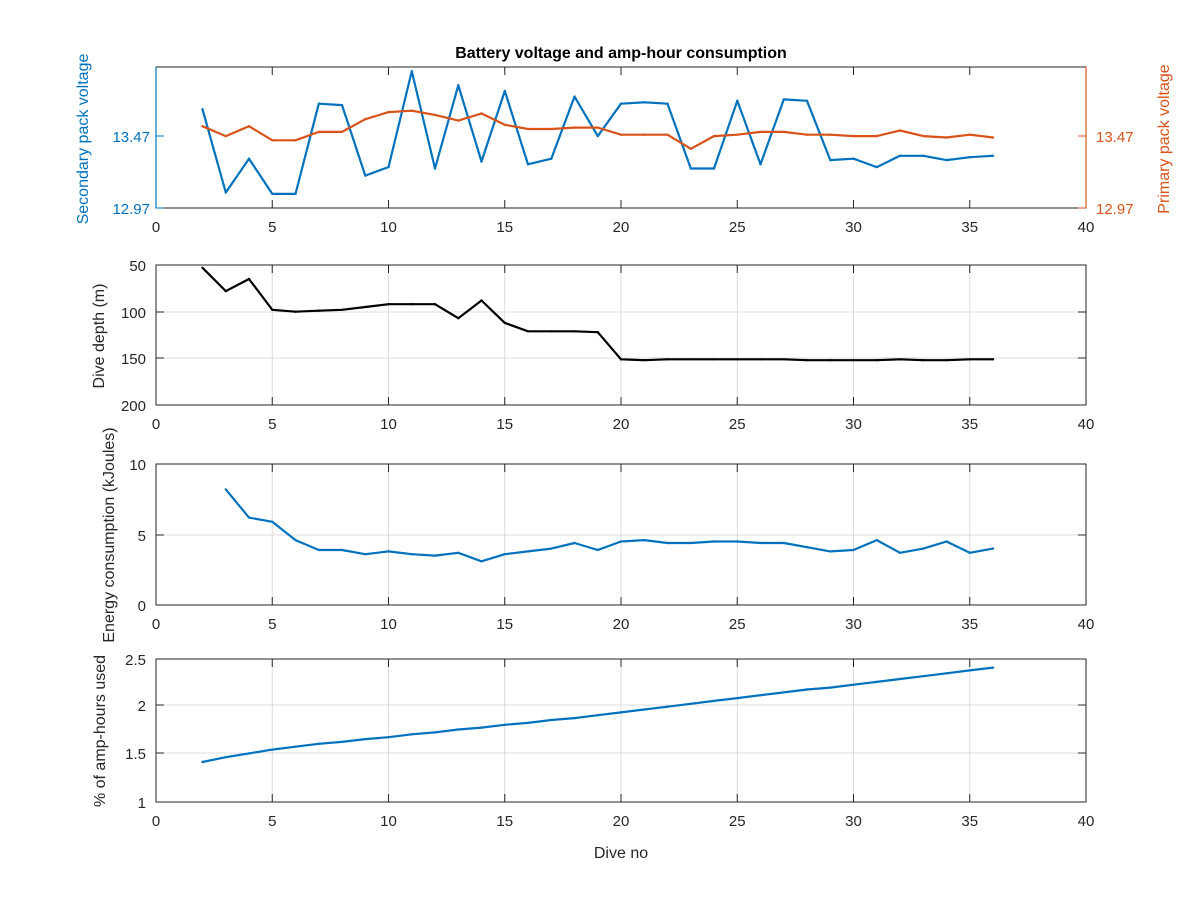 This screenshot has height=900, width=1200. What do you see at coordinates (131, 209) in the screenshot?
I see `y-tick-label-left: 12.97` at bounding box center [131, 209].